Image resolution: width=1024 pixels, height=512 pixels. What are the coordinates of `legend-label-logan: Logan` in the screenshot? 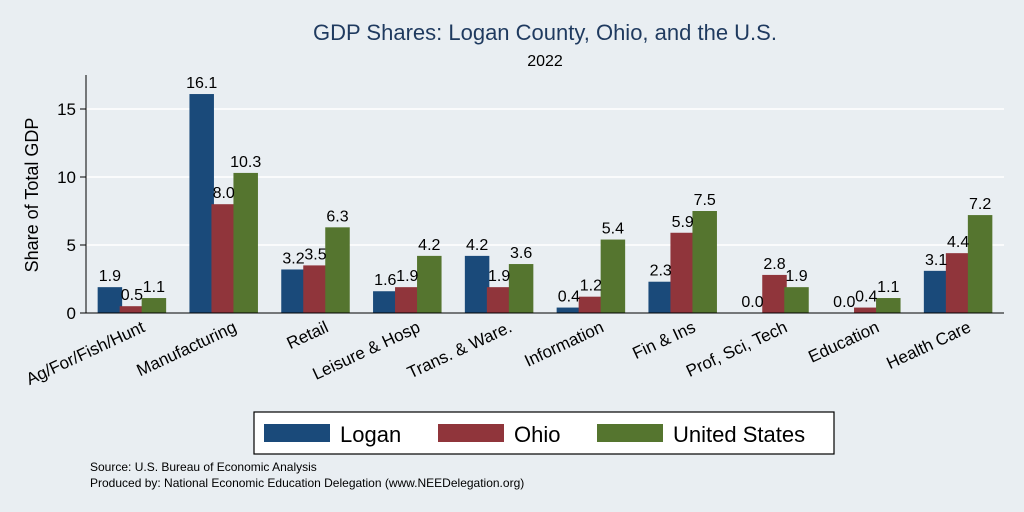 It's located at (370, 434).